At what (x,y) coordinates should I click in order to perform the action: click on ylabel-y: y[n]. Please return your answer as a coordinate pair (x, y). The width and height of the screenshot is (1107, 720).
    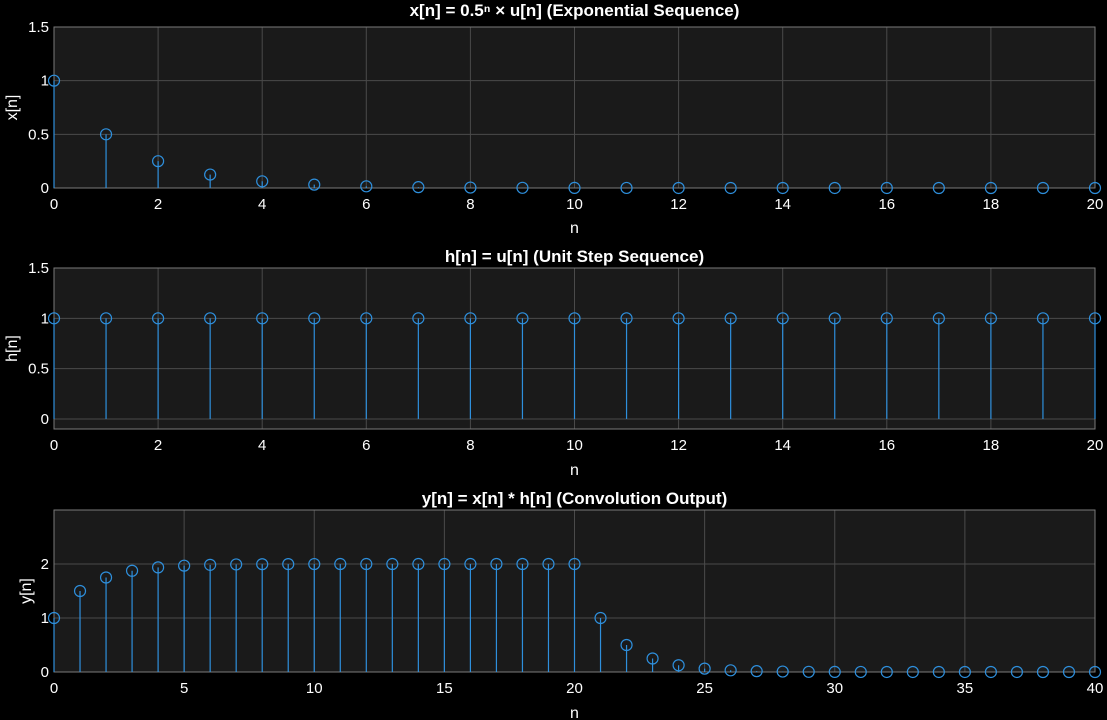
    Looking at the image, I should click on (26, 591).